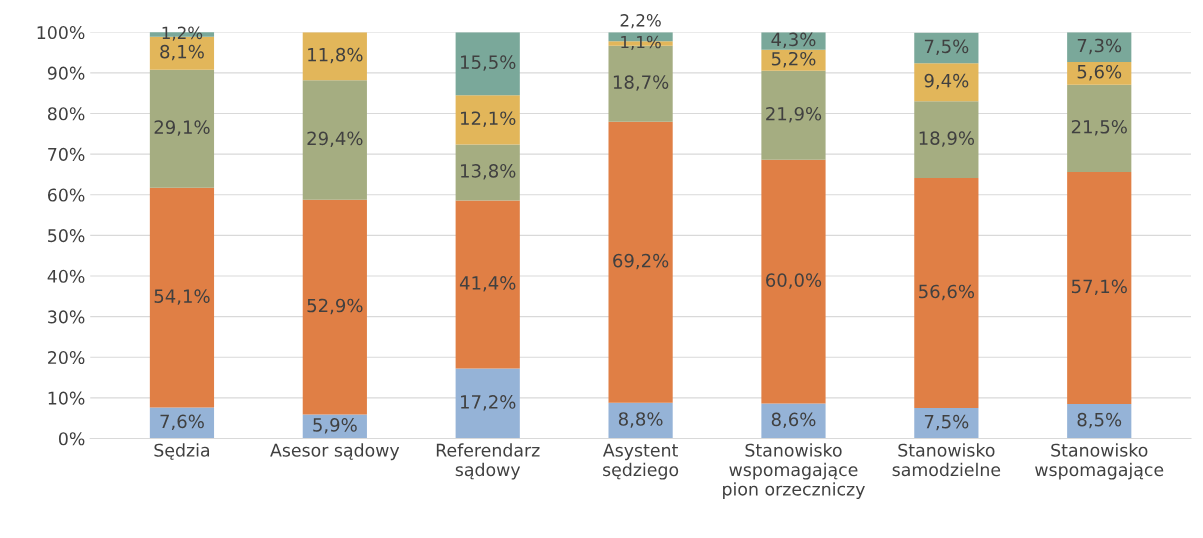  I want to click on data-label: 8,5%, so click(1099, 420).